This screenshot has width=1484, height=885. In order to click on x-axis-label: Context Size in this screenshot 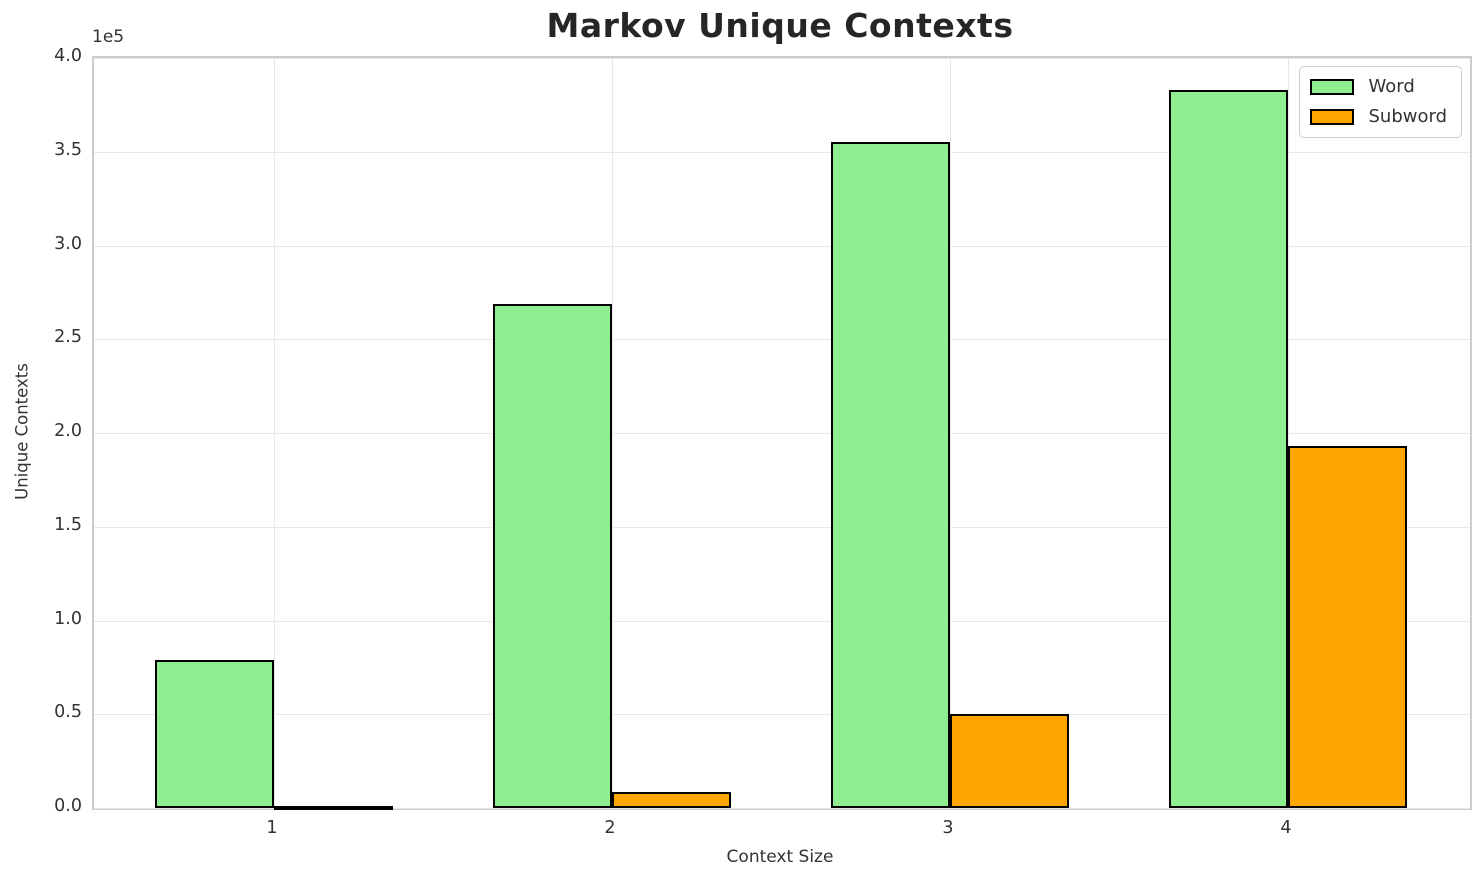, I will do `click(780, 857)`.